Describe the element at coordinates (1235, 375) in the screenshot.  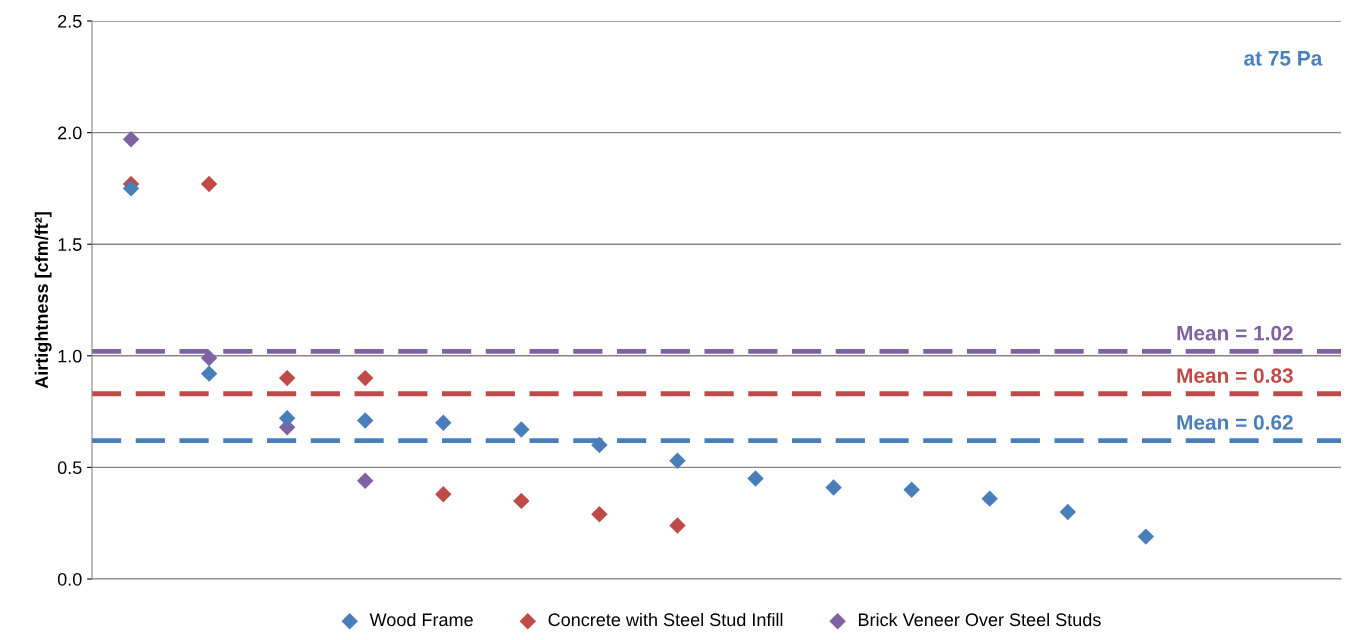
I see `ref-line-label: Mean = 0.83` at that location.